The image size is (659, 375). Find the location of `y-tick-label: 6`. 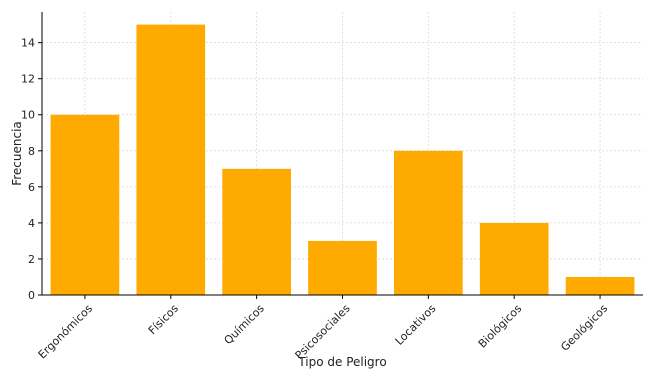

y-tick-label: 6 is located at coordinates (31, 187).